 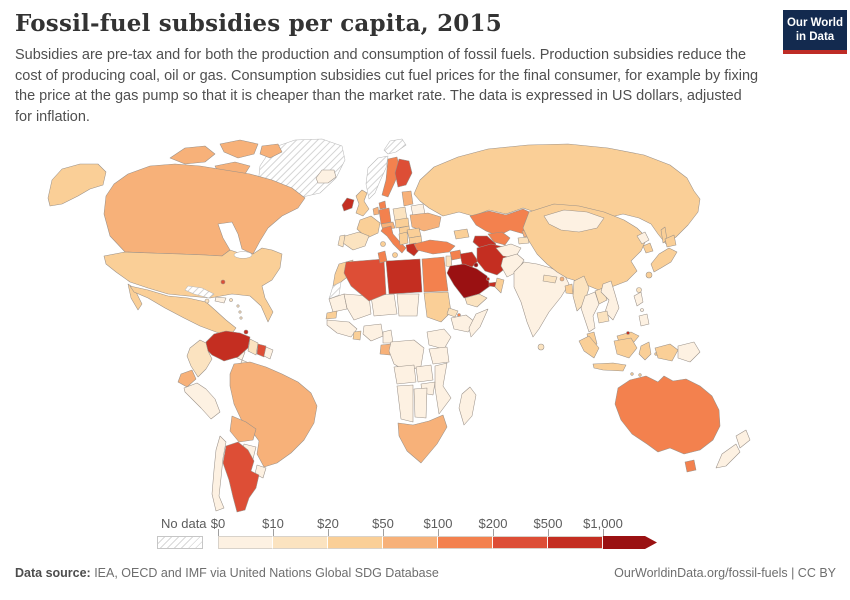 What do you see at coordinates (610, 300) in the screenshot?
I see `country-vietnam` at bounding box center [610, 300].